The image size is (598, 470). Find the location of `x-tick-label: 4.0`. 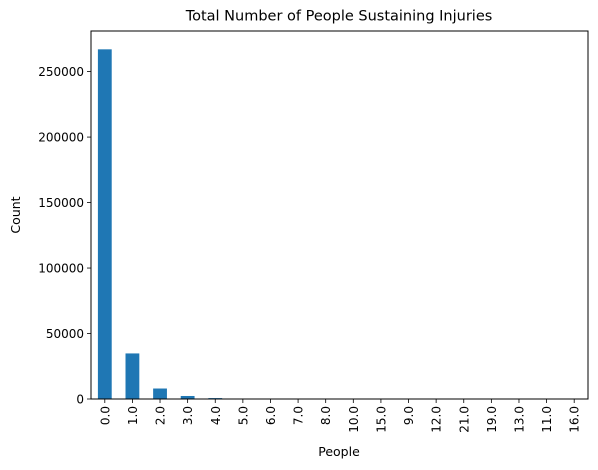

x-tick-label: 4.0 is located at coordinates (216, 415).